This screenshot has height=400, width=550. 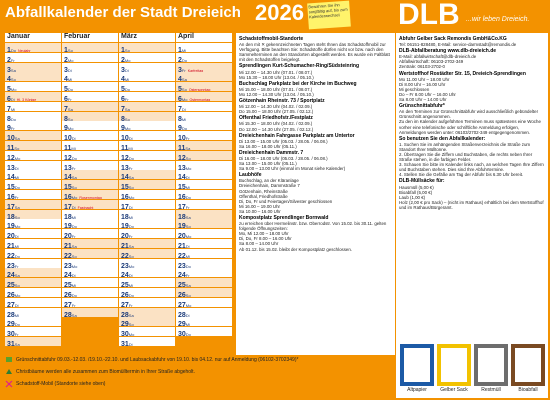 I want to click on day-cell: 11Mi, so click(x=147, y=145).